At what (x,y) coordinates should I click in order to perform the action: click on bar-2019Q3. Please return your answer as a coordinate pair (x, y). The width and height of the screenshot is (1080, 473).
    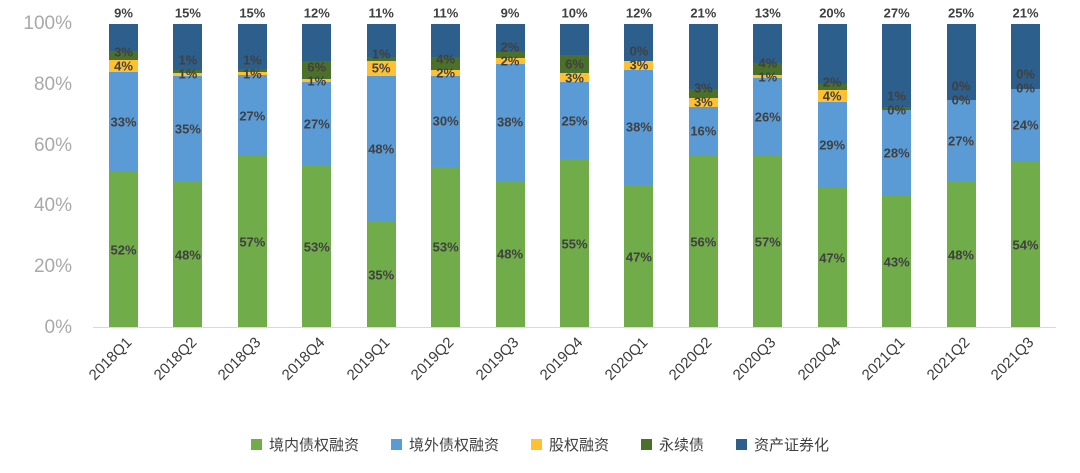
    Looking at the image, I should click on (510, 176).